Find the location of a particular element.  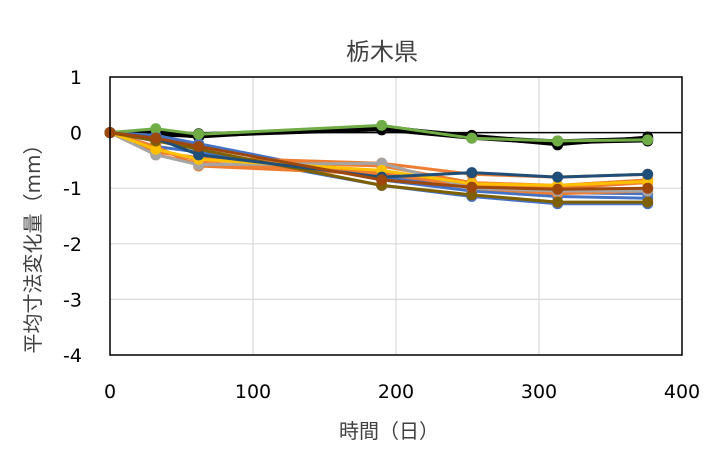

y-tick-label: -2 is located at coordinates (72, 245).